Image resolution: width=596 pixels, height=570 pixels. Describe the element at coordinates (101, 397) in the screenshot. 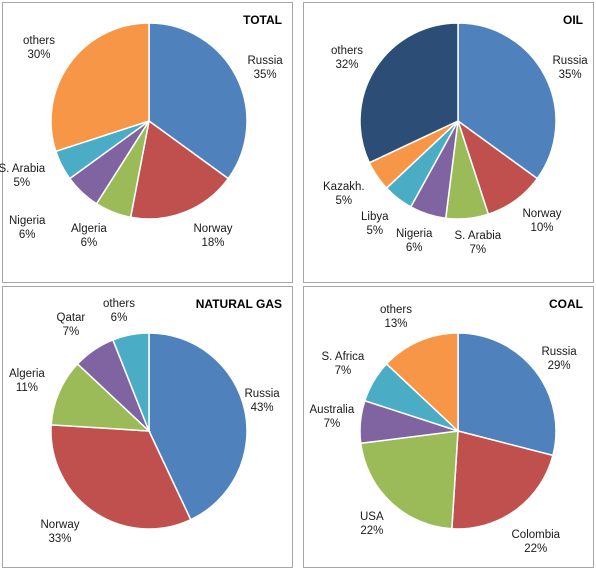

I see `pie-slice-algeria` at that location.